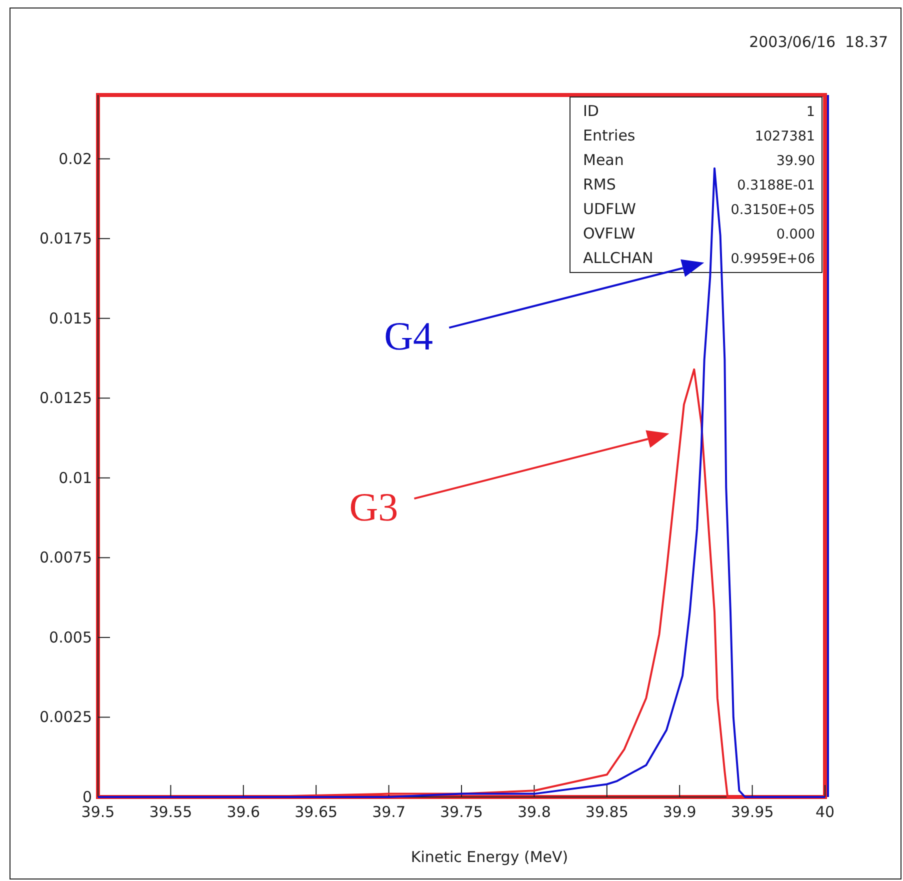 The height and width of the screenshot is (881, 903). I want to click on x-tick-label: 39.5, so click(98, 812).